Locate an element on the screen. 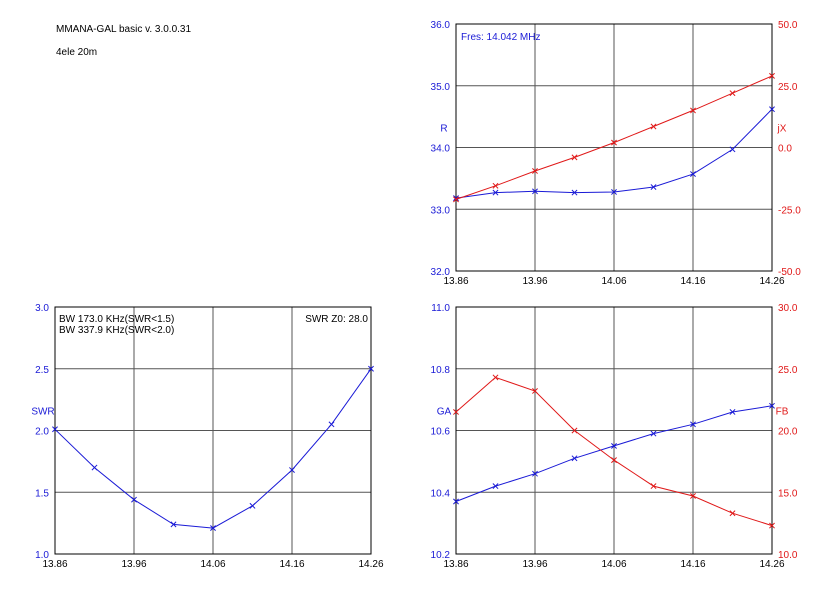 This screenshot has height=591, width=827. gain_fb-xtick-label: 14.16 is located at coordinates (692, 564).